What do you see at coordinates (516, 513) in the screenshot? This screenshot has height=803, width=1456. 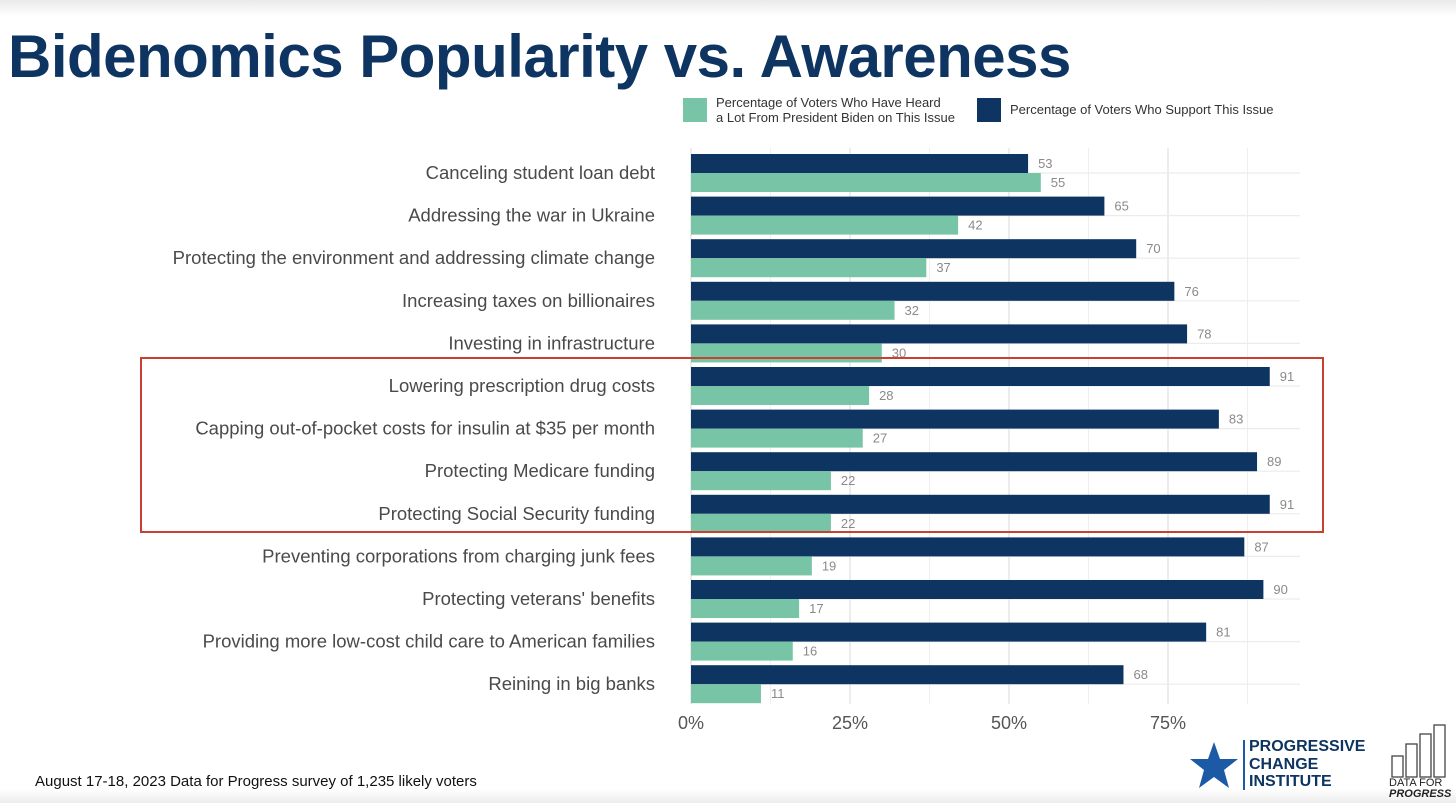 I see `category-label: Protecting Social Security funding` at bounding box center [516, 513].